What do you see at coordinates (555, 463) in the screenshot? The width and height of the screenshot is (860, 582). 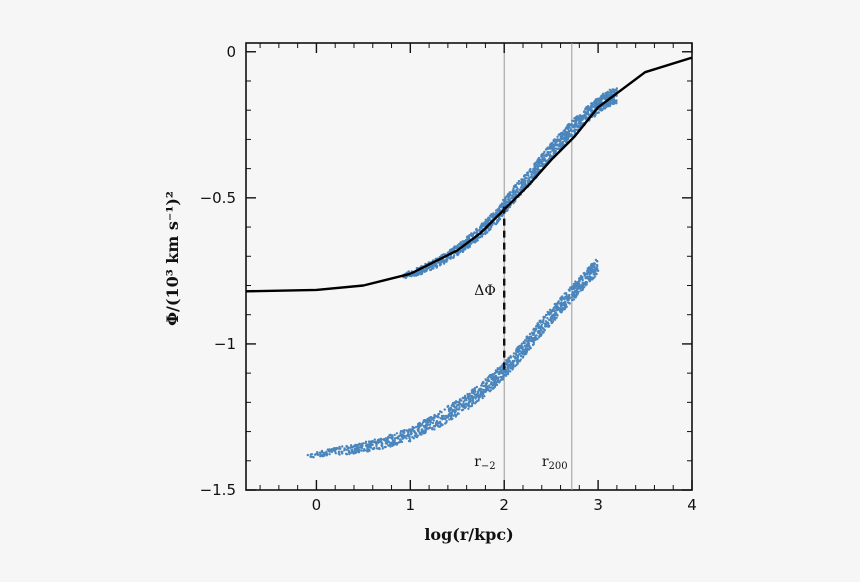 I see `reference-line-label: r200` at bounding box center [555, 463].